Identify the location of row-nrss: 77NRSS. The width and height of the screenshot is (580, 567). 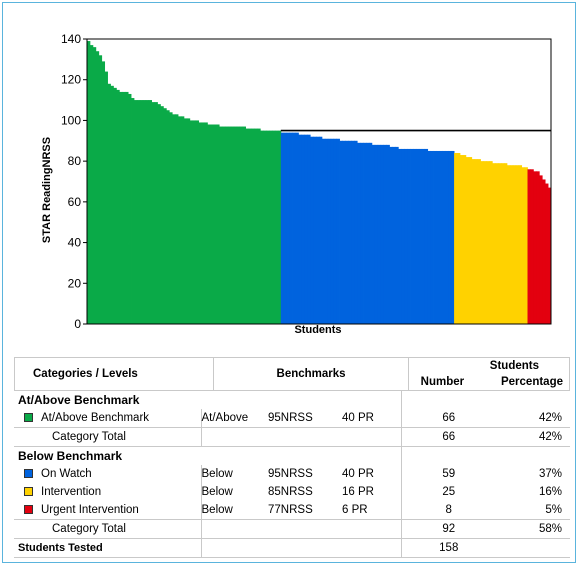
(305, 510).